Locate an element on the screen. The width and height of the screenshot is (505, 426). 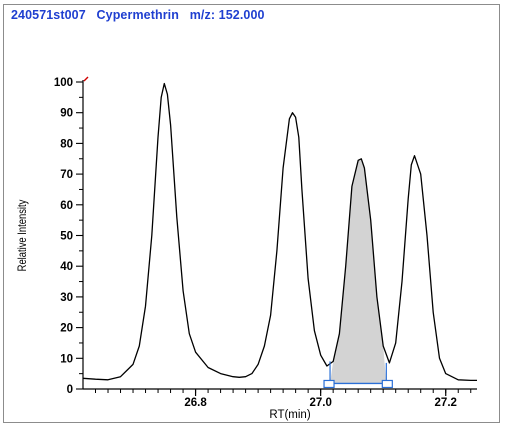
title-mz: m/z: 152.000 is located at coordinates (227, 15).